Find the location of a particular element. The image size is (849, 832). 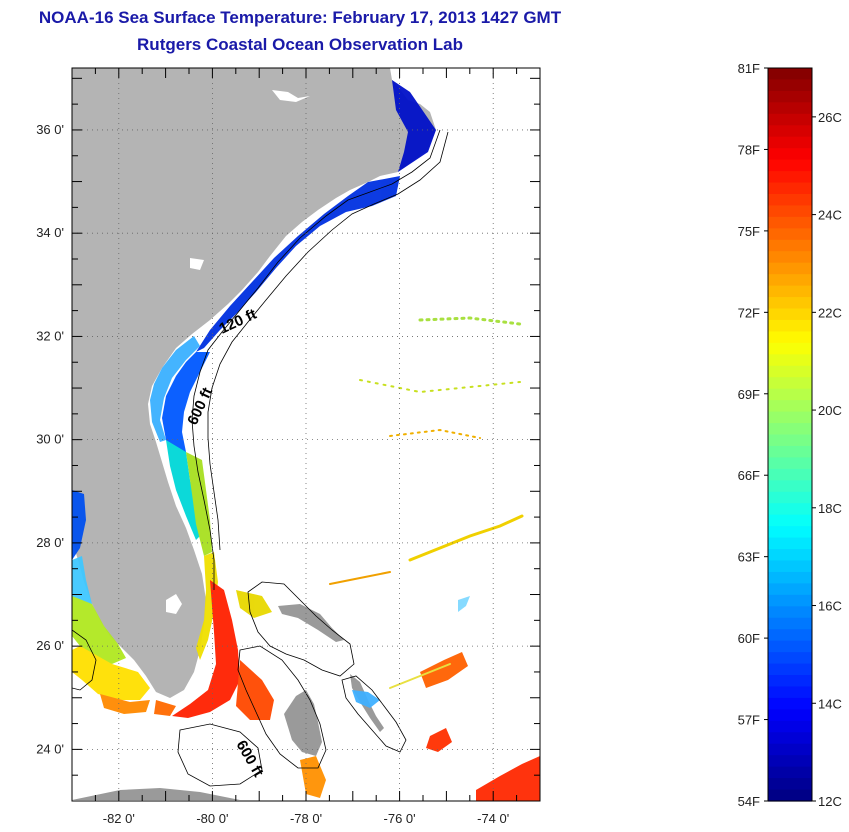

lon-tick-label: -80 0' is located at coordinates (212, 818).